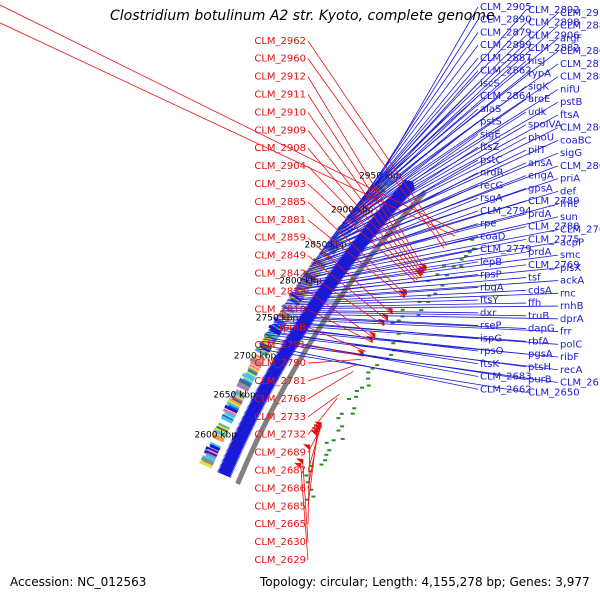 The height and width of the screenshot is (600, 600). What do you see at coordinates (541, 329) in the screenshot?
I see `right-gene-label: dapG` at bounding box center [541, 329].